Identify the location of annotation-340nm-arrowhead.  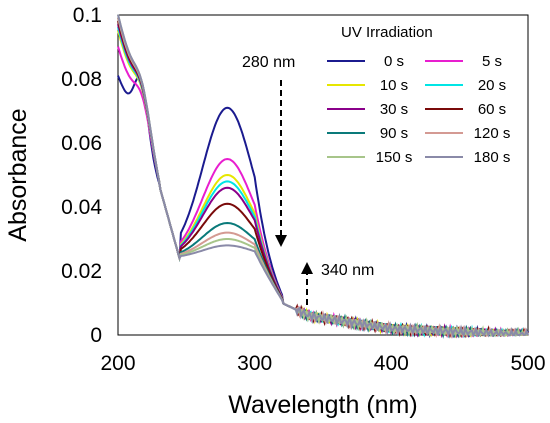
(307, 268).